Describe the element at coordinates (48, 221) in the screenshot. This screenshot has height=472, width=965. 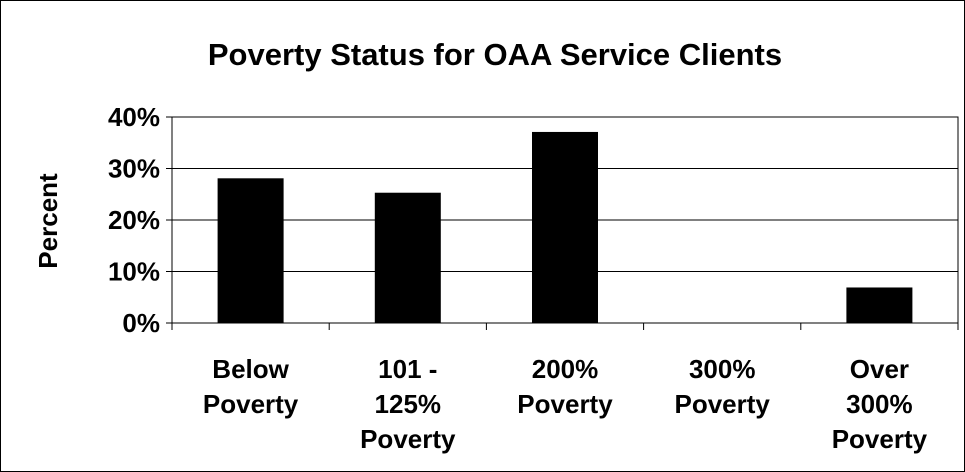
I see `y-axis-label: Percent` at that location.